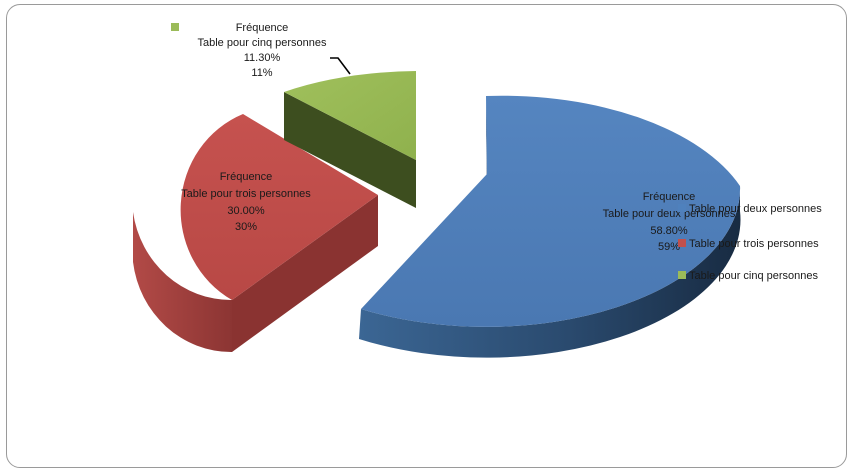  I want to click on label-trois-series: Fréquence, so click(246, 177).